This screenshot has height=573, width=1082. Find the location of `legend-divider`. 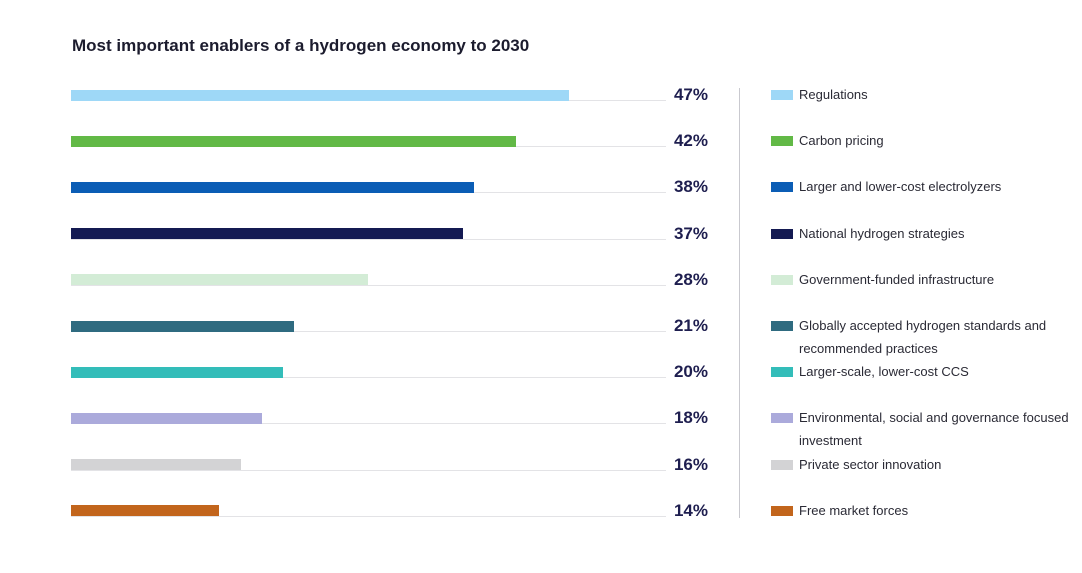

legend-divider is located at coordinates (739, 303).